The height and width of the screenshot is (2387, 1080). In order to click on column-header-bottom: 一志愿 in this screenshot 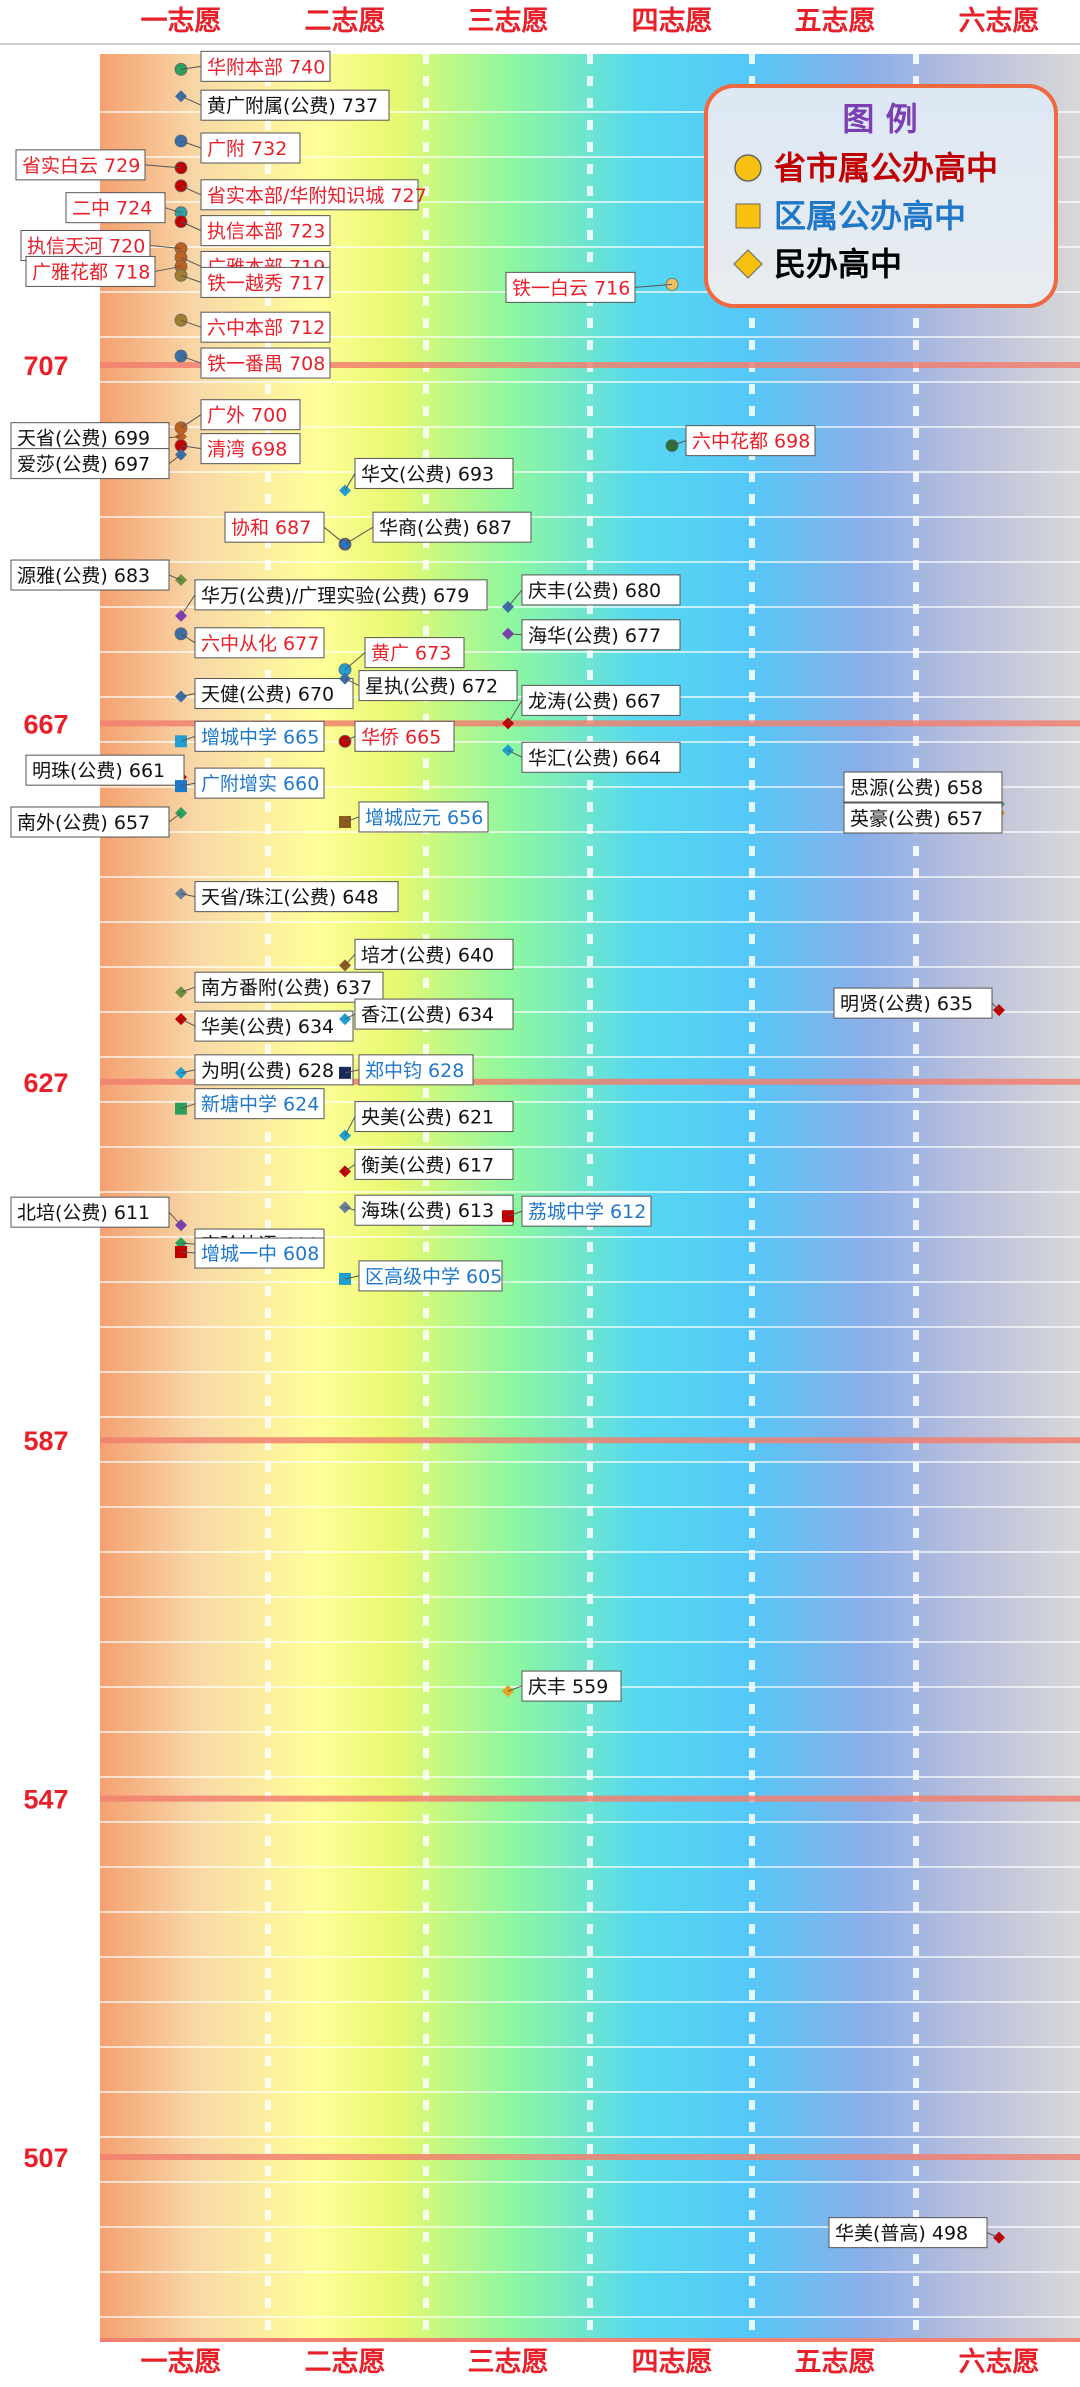, I will do `click(181, 2362)`.